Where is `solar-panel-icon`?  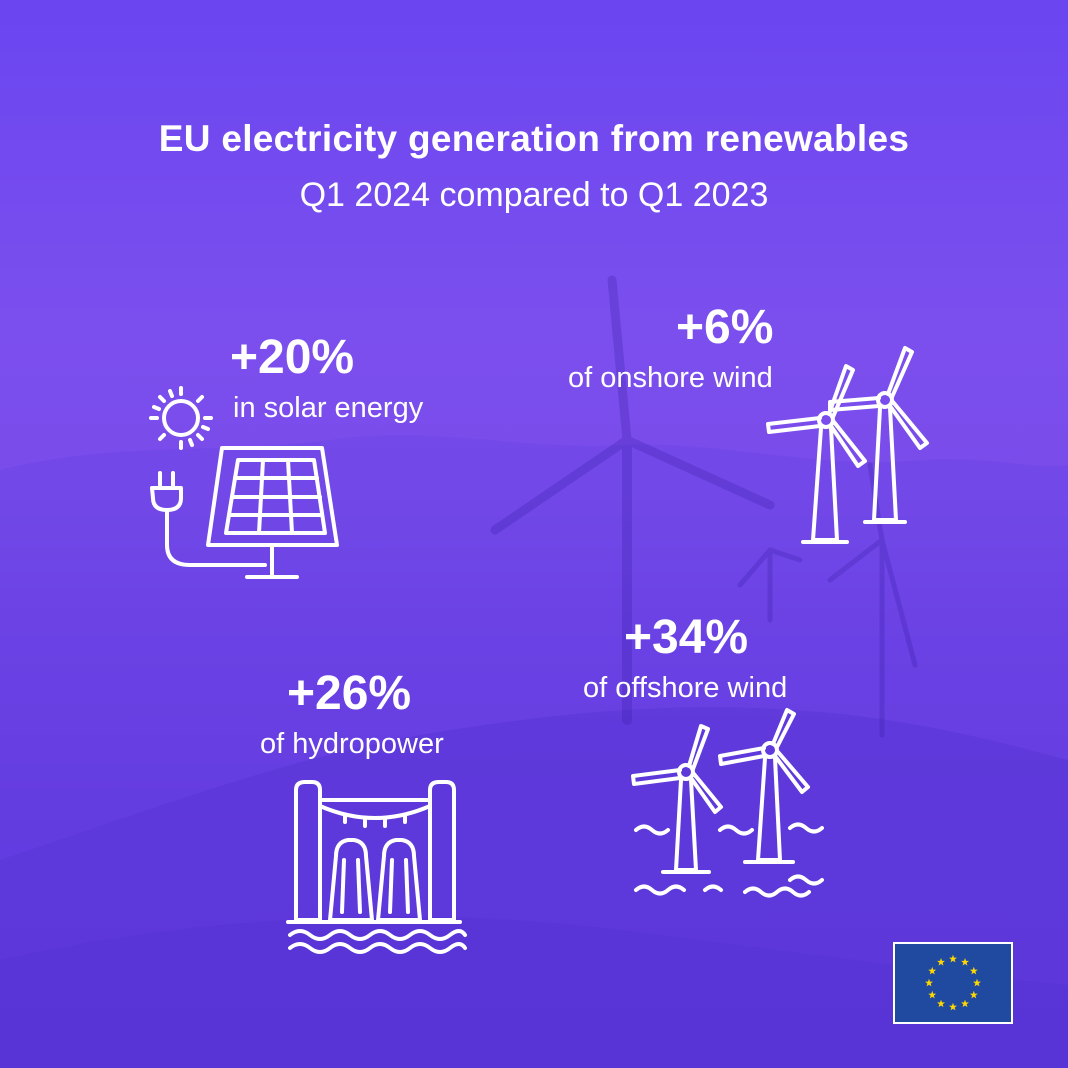
solar-panel-icon is located at coordinates (244, 482).